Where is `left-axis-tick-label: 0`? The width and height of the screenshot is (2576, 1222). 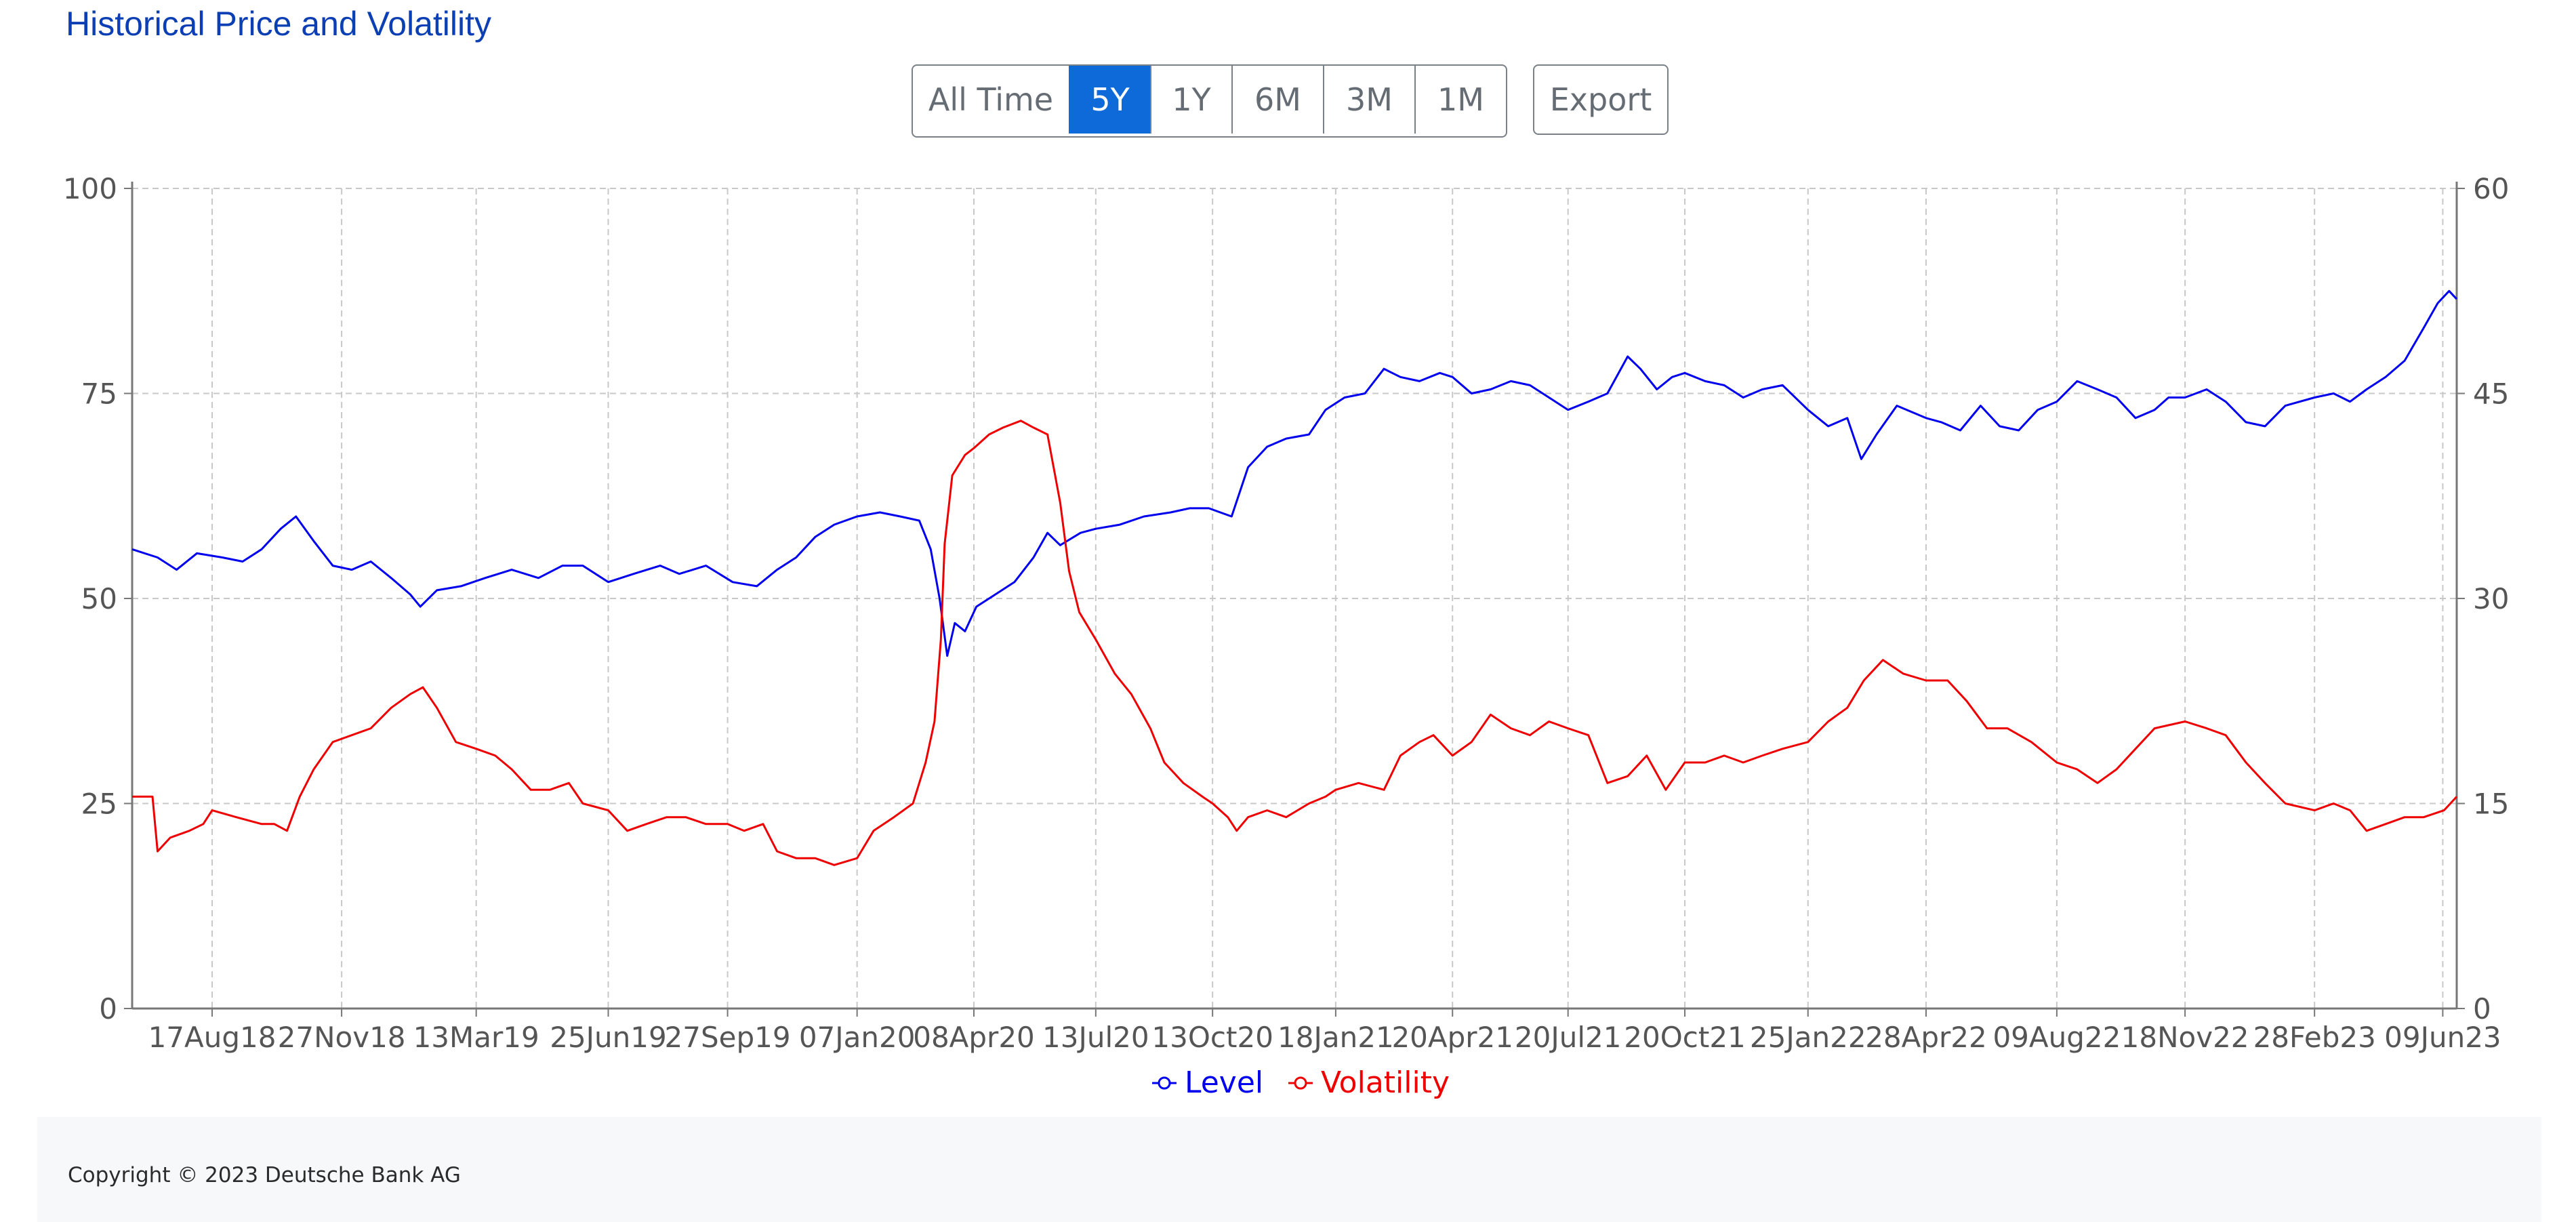
left-axis-tick-label: 0 is located at coordinates (108, 1008).